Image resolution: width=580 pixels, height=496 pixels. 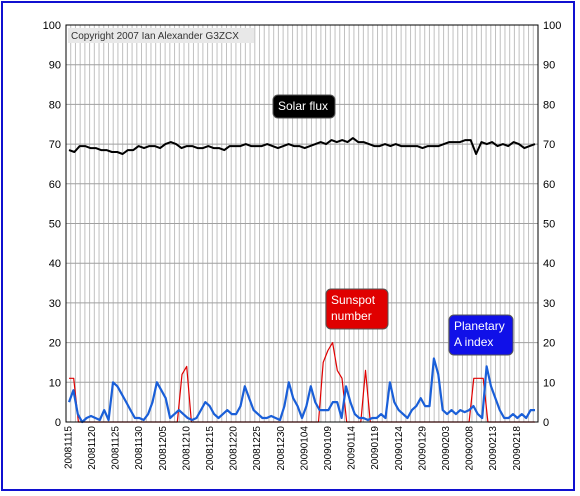 What do you see at coordinates (210, 448) in the screenshot?
I see `x-tick-label: 20081215` at bounding box center [210, 448].